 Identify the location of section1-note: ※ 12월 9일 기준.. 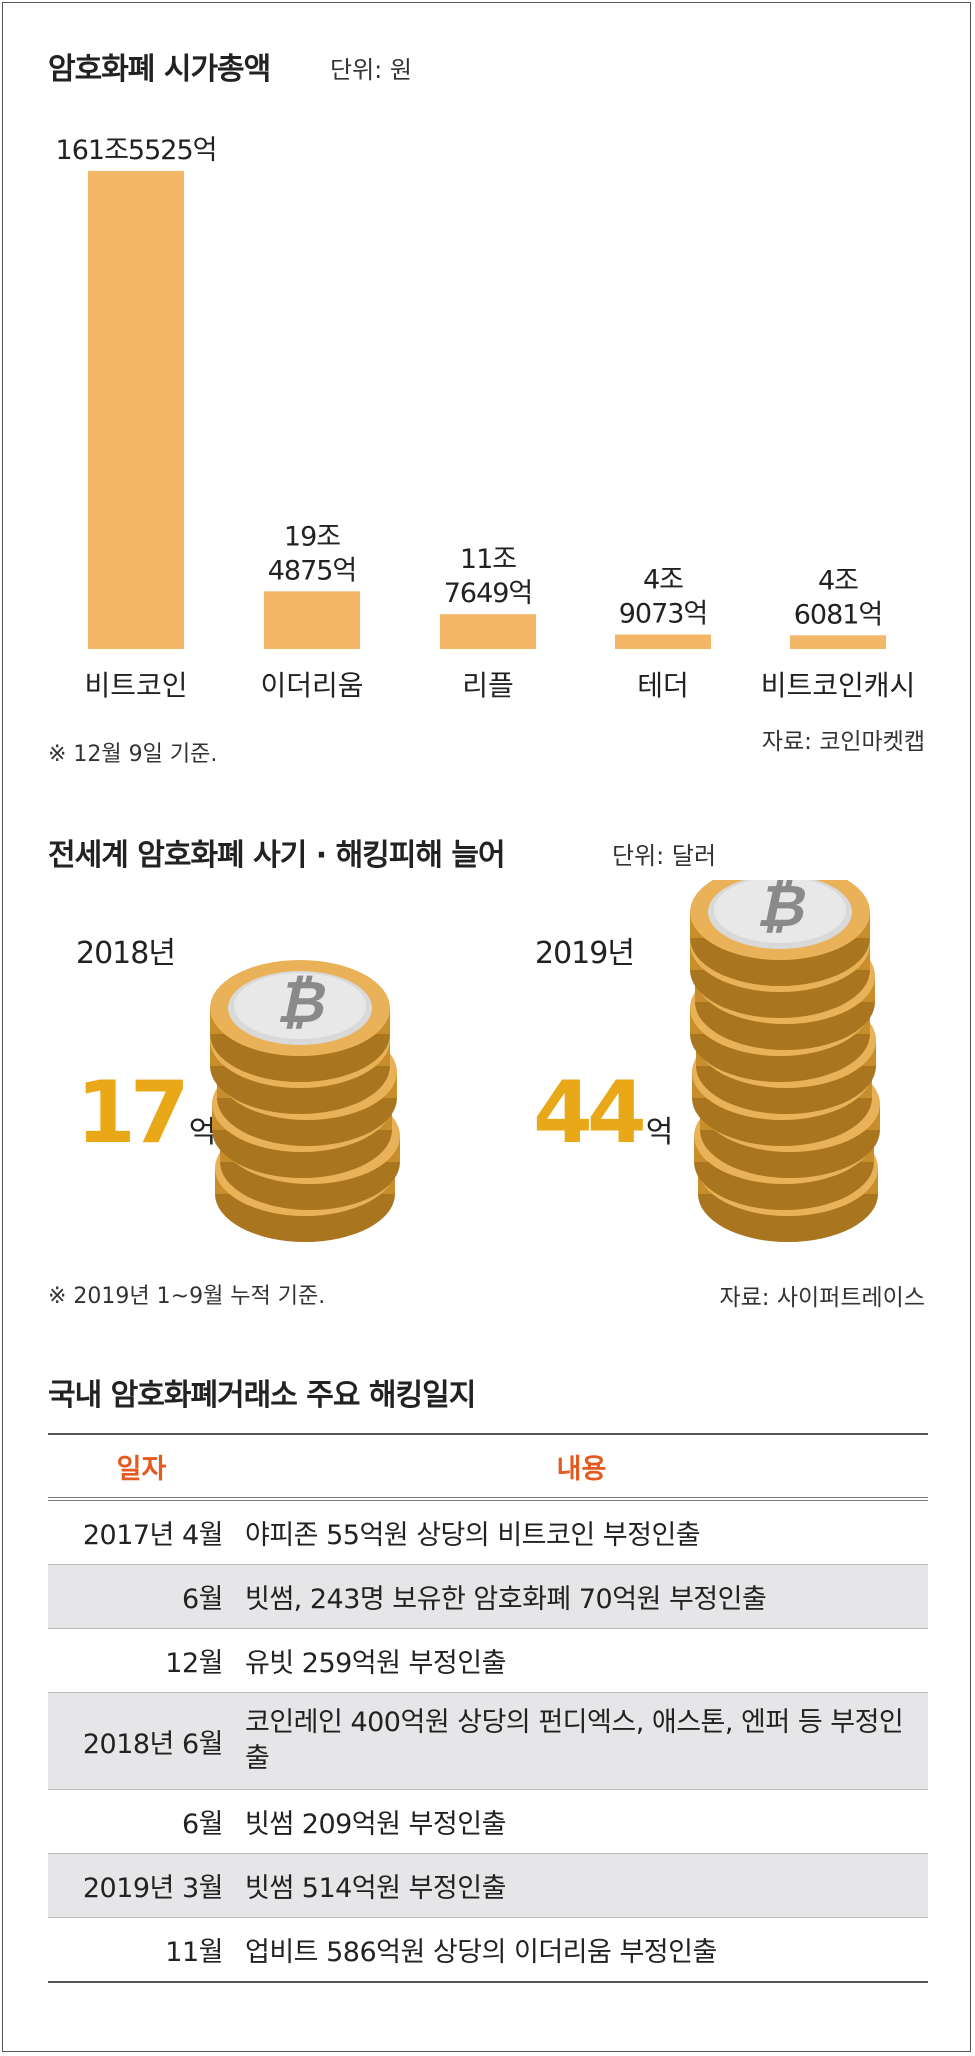
(133, 754).